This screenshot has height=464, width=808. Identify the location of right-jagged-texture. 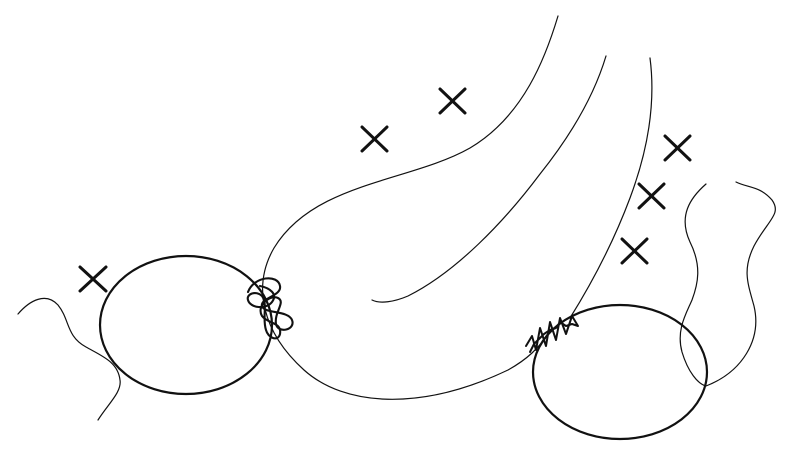
(552, 334).